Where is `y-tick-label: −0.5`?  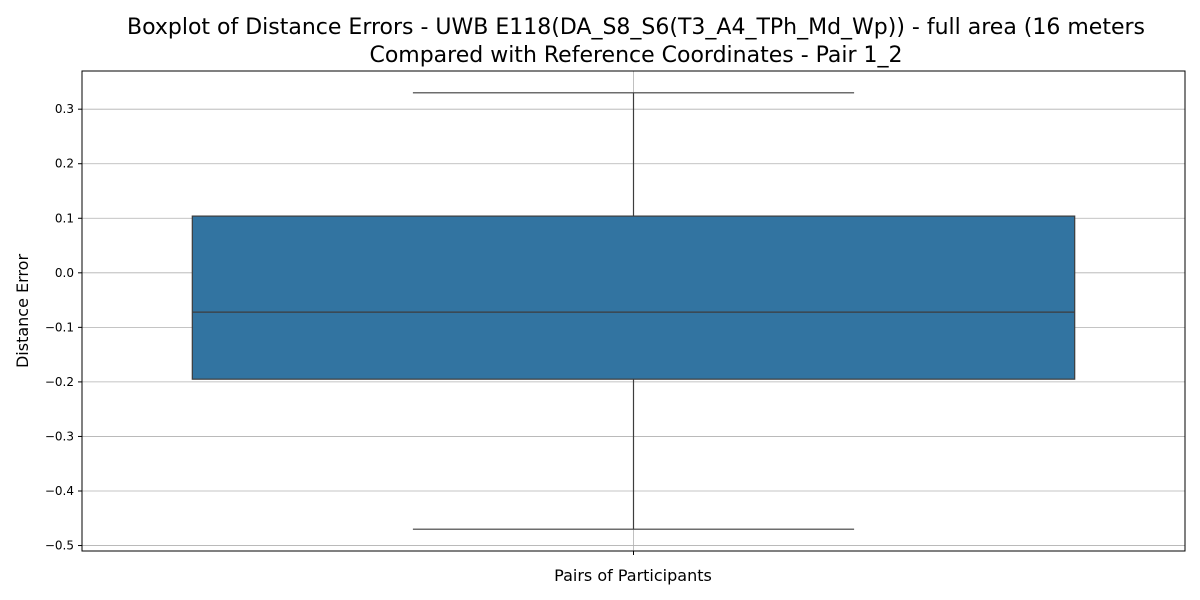
y-tick-label: −0.5 is located at coordinates (59, 546).